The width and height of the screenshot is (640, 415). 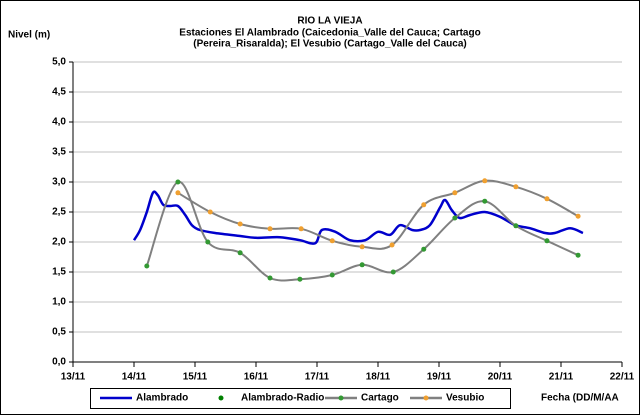 I want to click on x-tick-label: 16/11, so click(x=256, y=377).